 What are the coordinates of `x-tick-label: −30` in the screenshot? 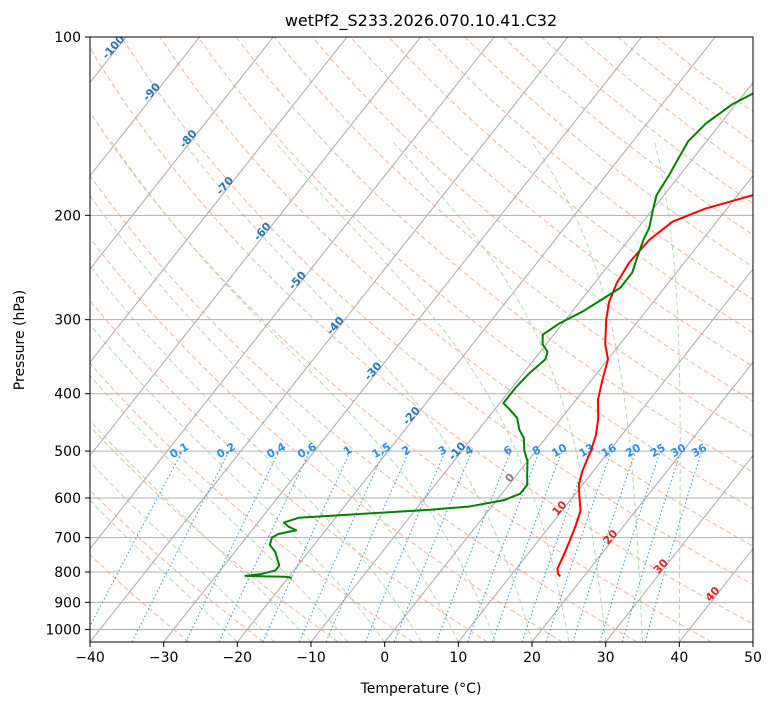 It's located at (164, 658).